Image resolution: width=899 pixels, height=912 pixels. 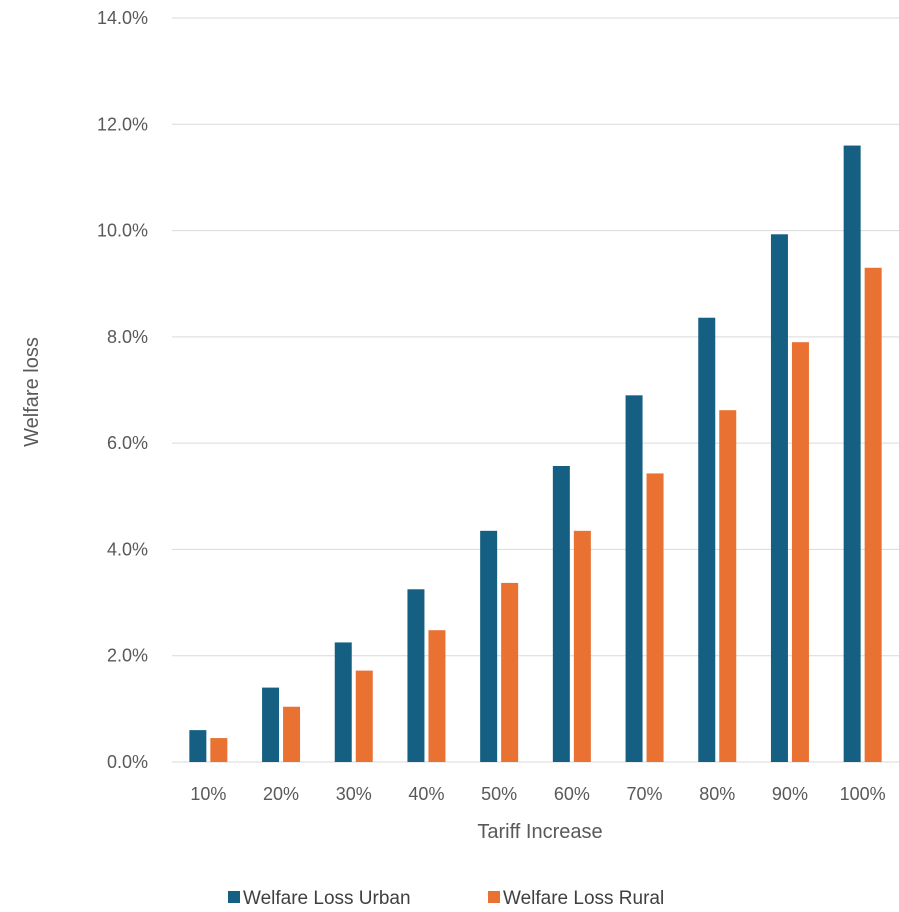 What do you see at coordinates (127, 443) in the screenshot?
I see `y-tick-label: 6.0%` at bounding box center [127, 443].